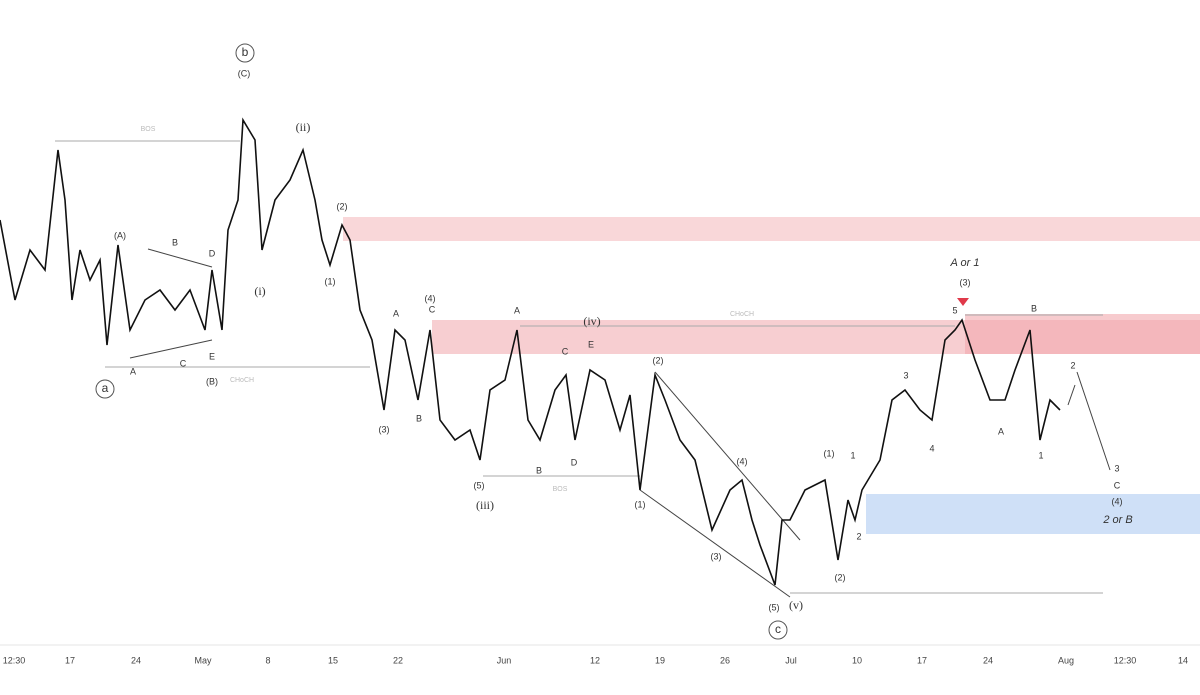  Describe the element at coordinates (796, 605) in the screenshot. I see `wave-label: (v)` at that location.